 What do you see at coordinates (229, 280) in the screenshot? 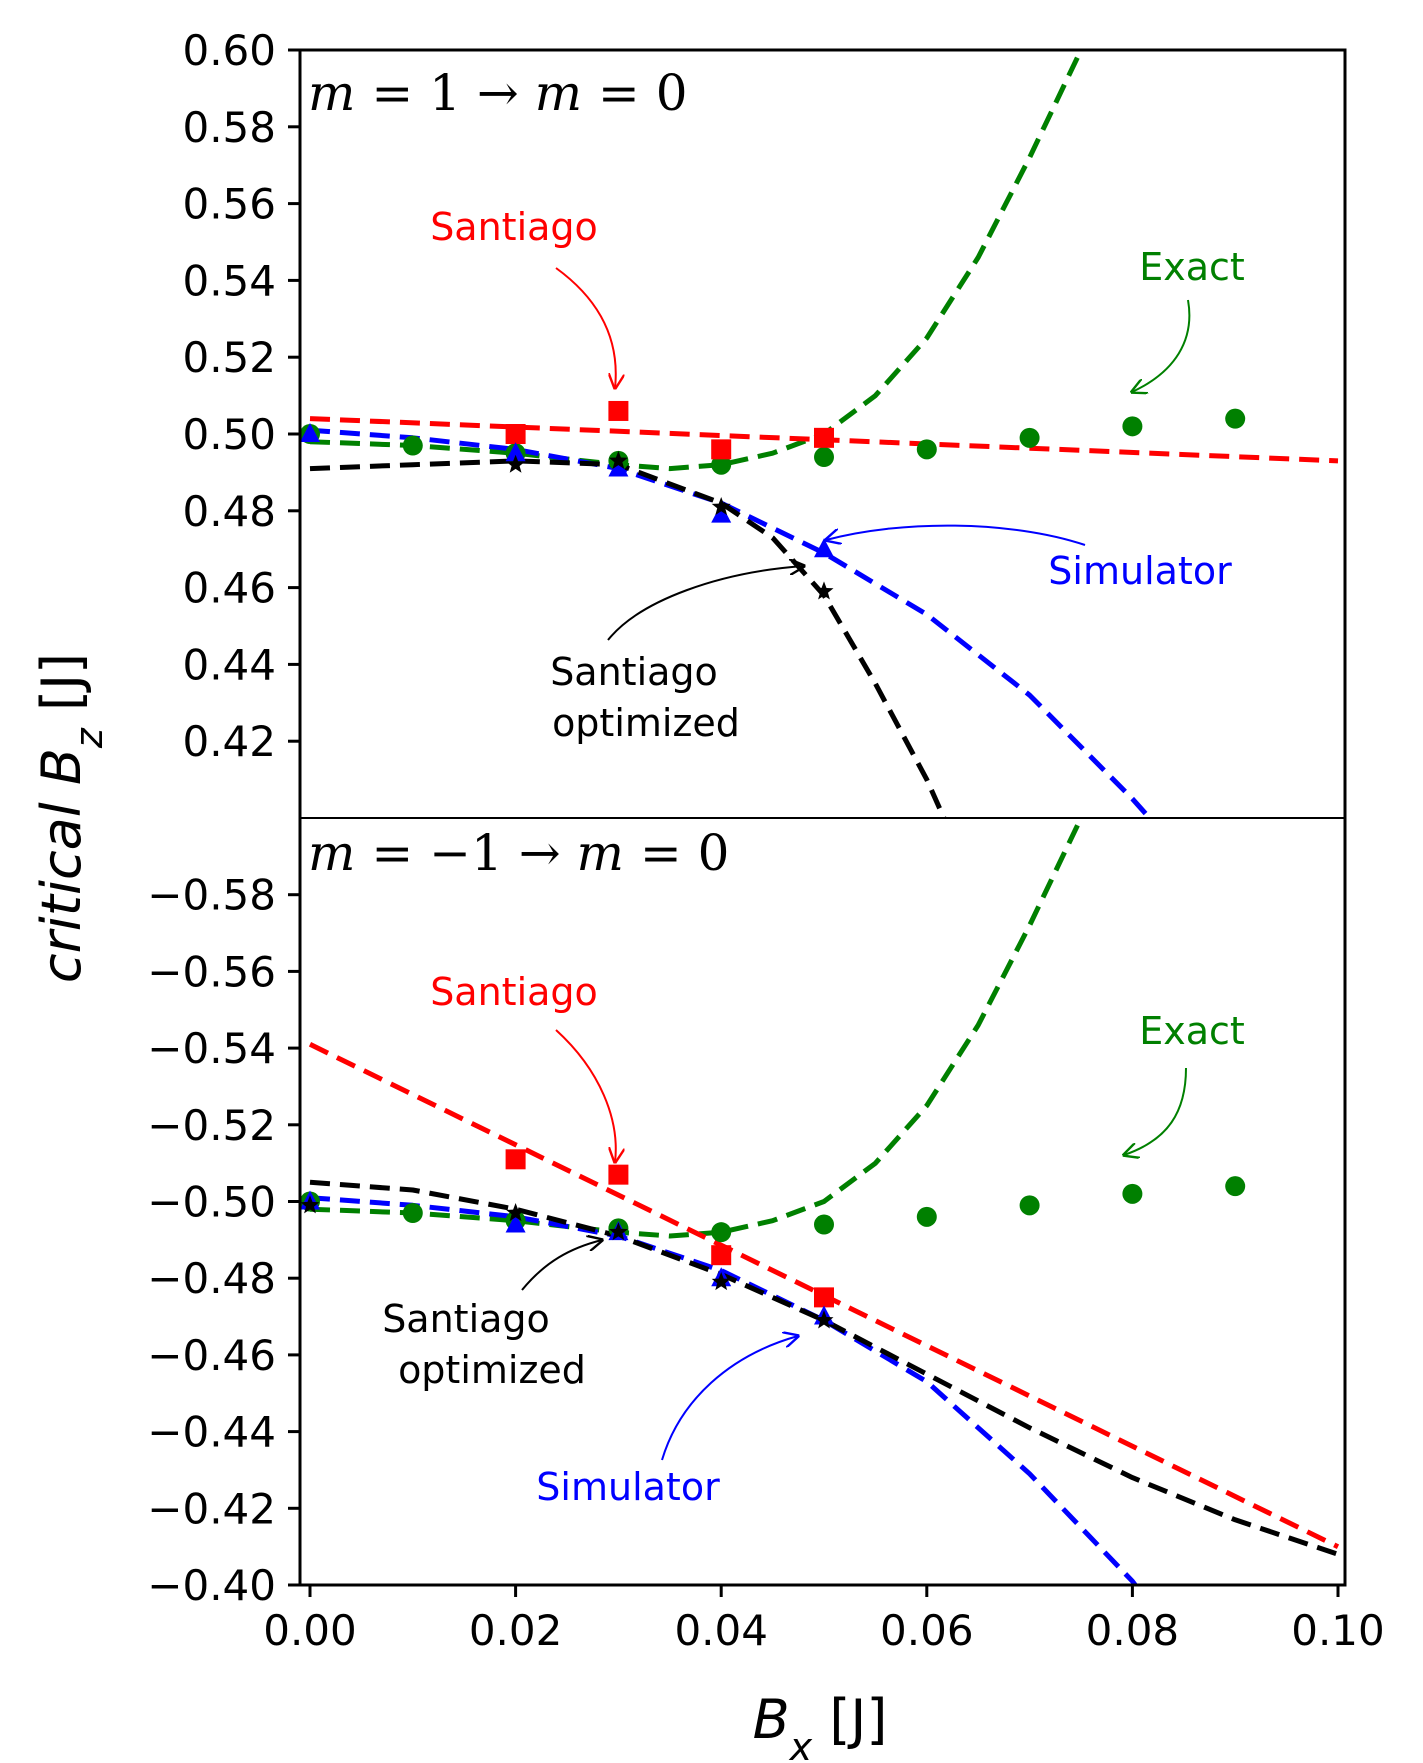
I see `top-y-tick-label: 0.54` at bounding box center [229, 280].